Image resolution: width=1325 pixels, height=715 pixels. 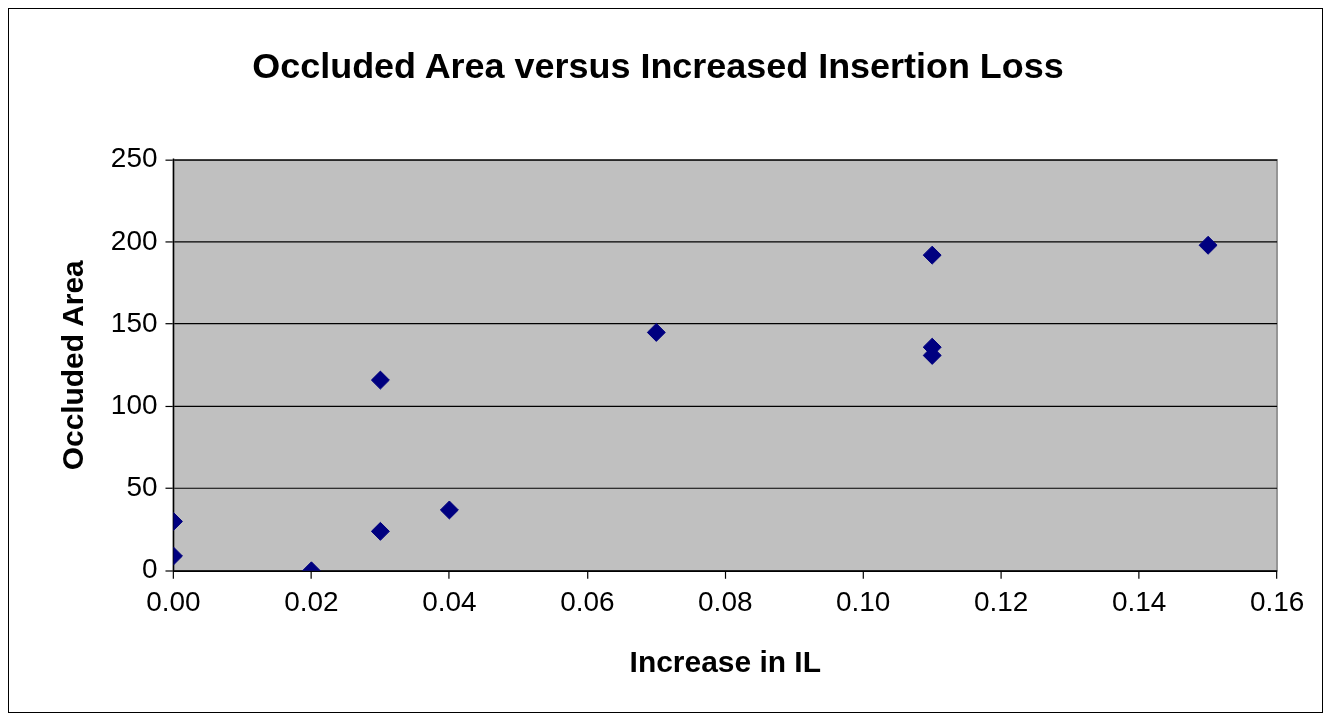 What do you see at coordinates (134, 322) in the screenshot?
I see `y-tick-label: 150` at bounding box center [134, 322].